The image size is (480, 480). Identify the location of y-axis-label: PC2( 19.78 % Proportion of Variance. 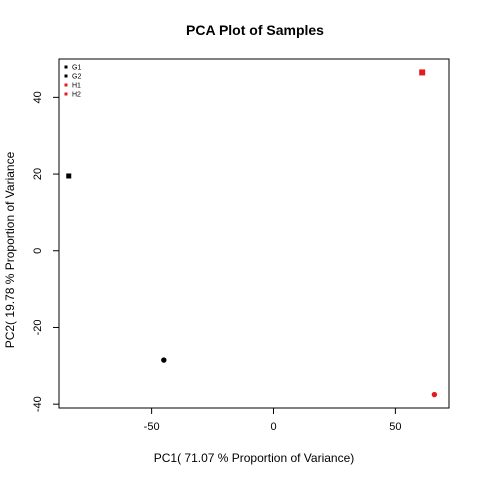
(10, 249).